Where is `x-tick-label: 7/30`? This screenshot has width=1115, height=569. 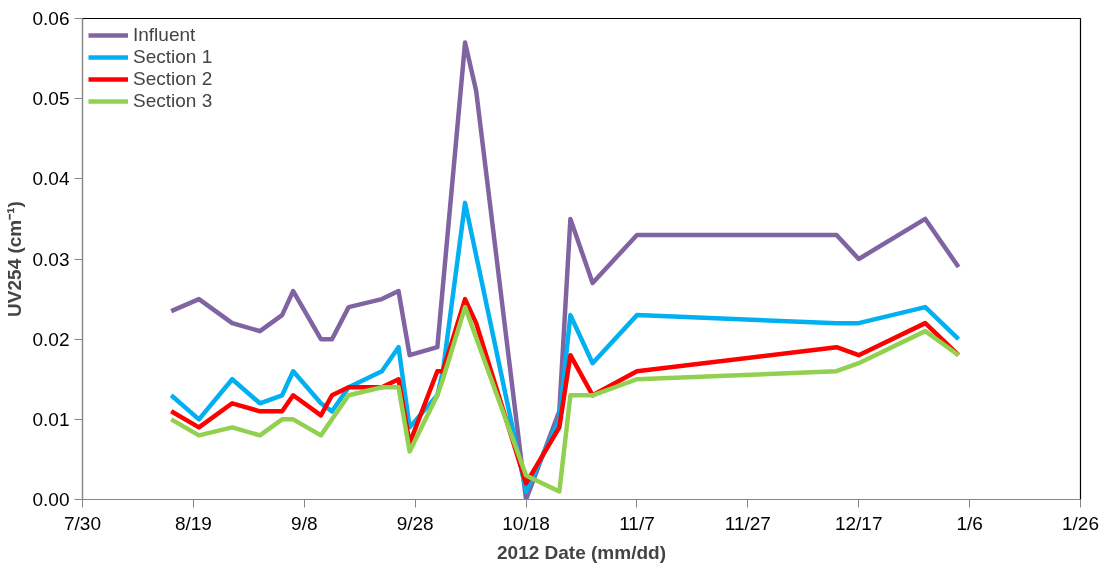 x-tick-label: 7/30 is located at coordinates (82, 523).